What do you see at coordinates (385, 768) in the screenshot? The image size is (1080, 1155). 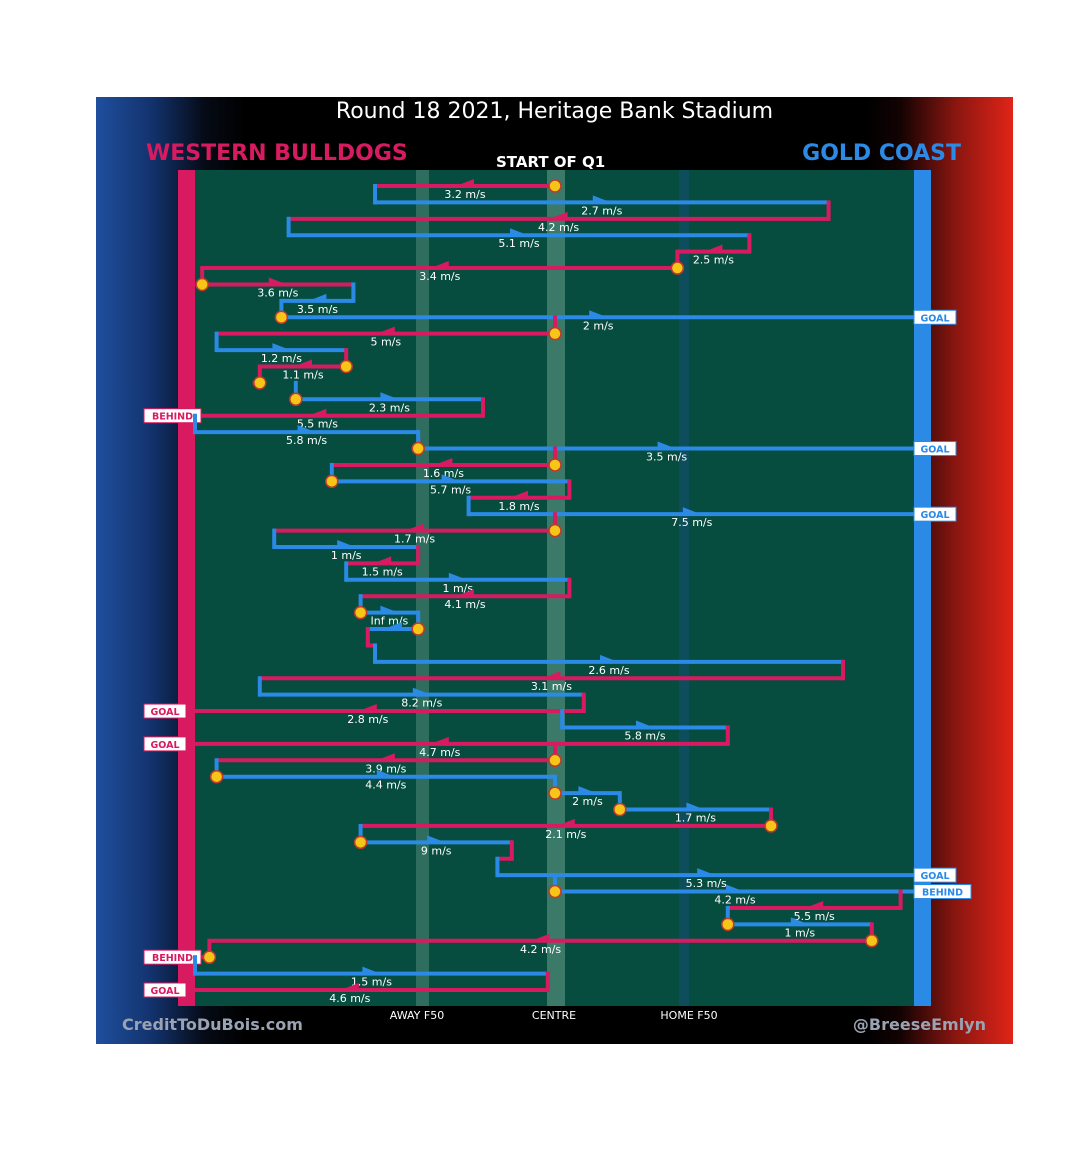 I see `speed-label: 3.9 m/s` at bounding box center [385, 768].